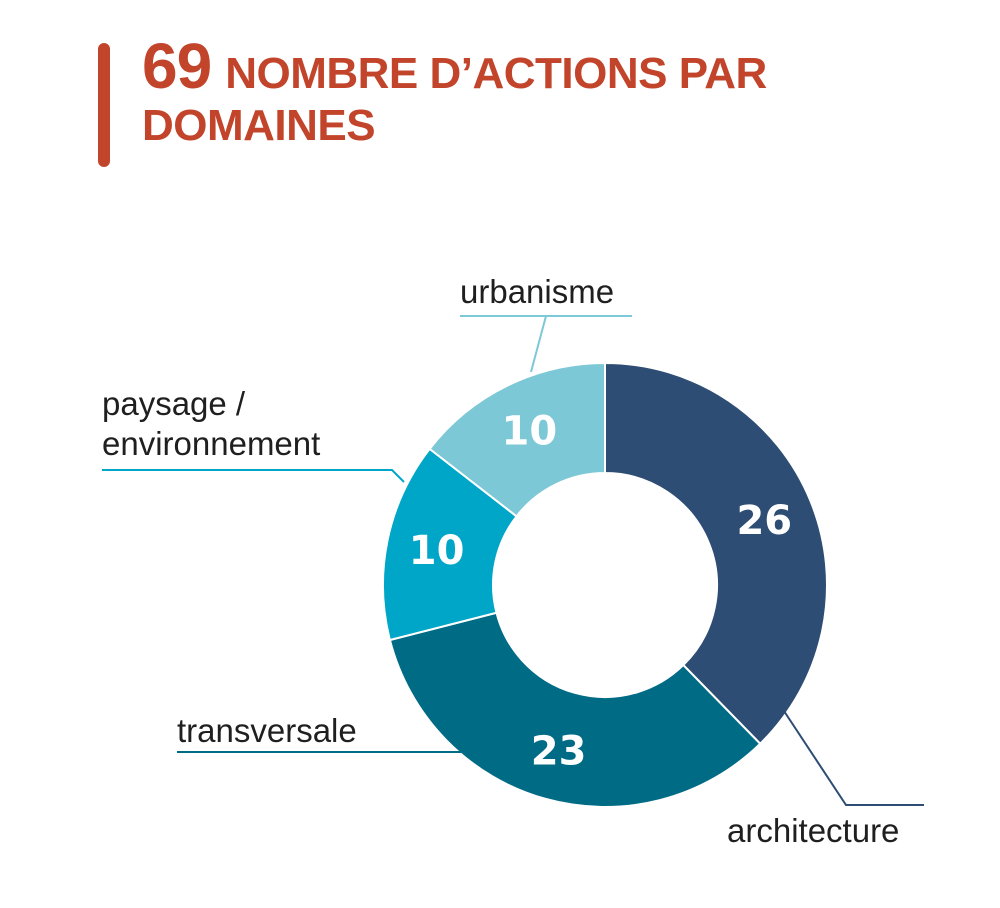 This screenshot has width=1000, height=908. What do you see at coordinates (764, 521) in the screenshot?
I see `slice-value-architecture: 26` at bounding box center [764, 521].